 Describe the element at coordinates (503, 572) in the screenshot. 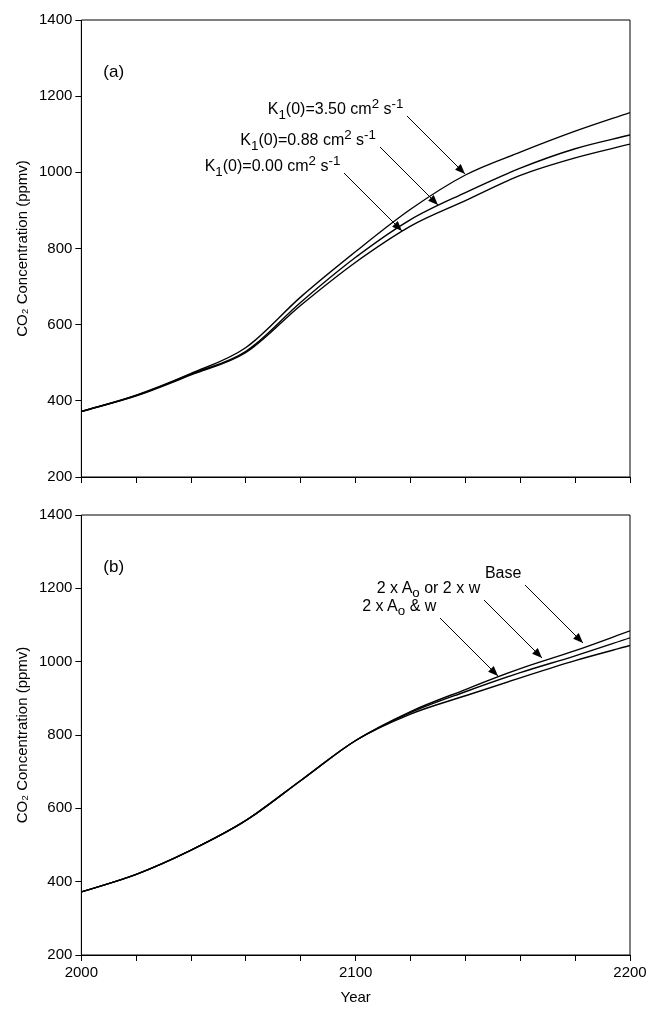

I see `annotation: Base` at that location.